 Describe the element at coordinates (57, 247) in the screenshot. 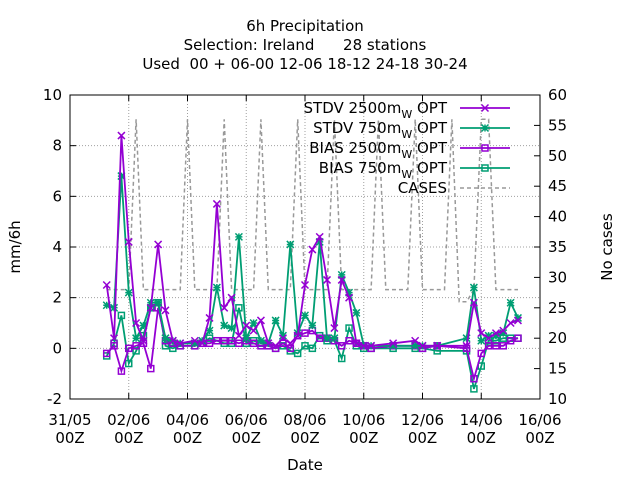

I see `y-tick-label: 4` at that location.